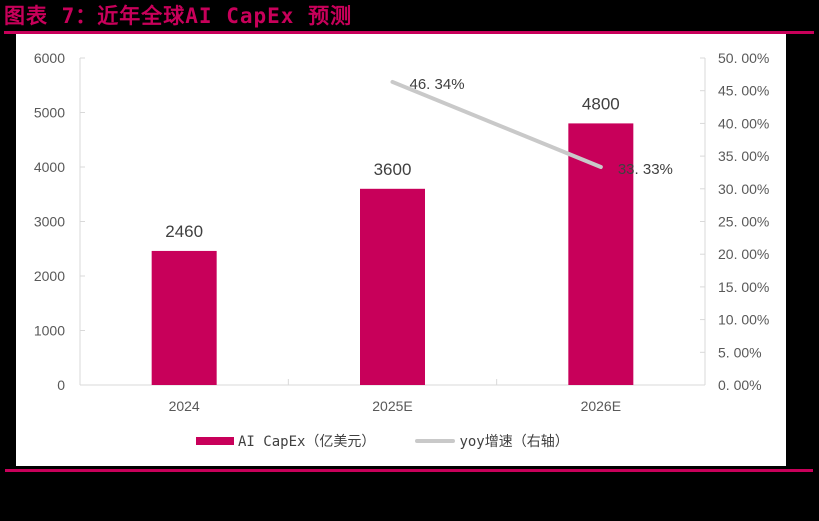 Image resolution: width=819 pixels, height=521 pixels. What do you see at coordinates (409, 32) in the screenshot?
I see `top-divider` at bounding box center [409, 32].